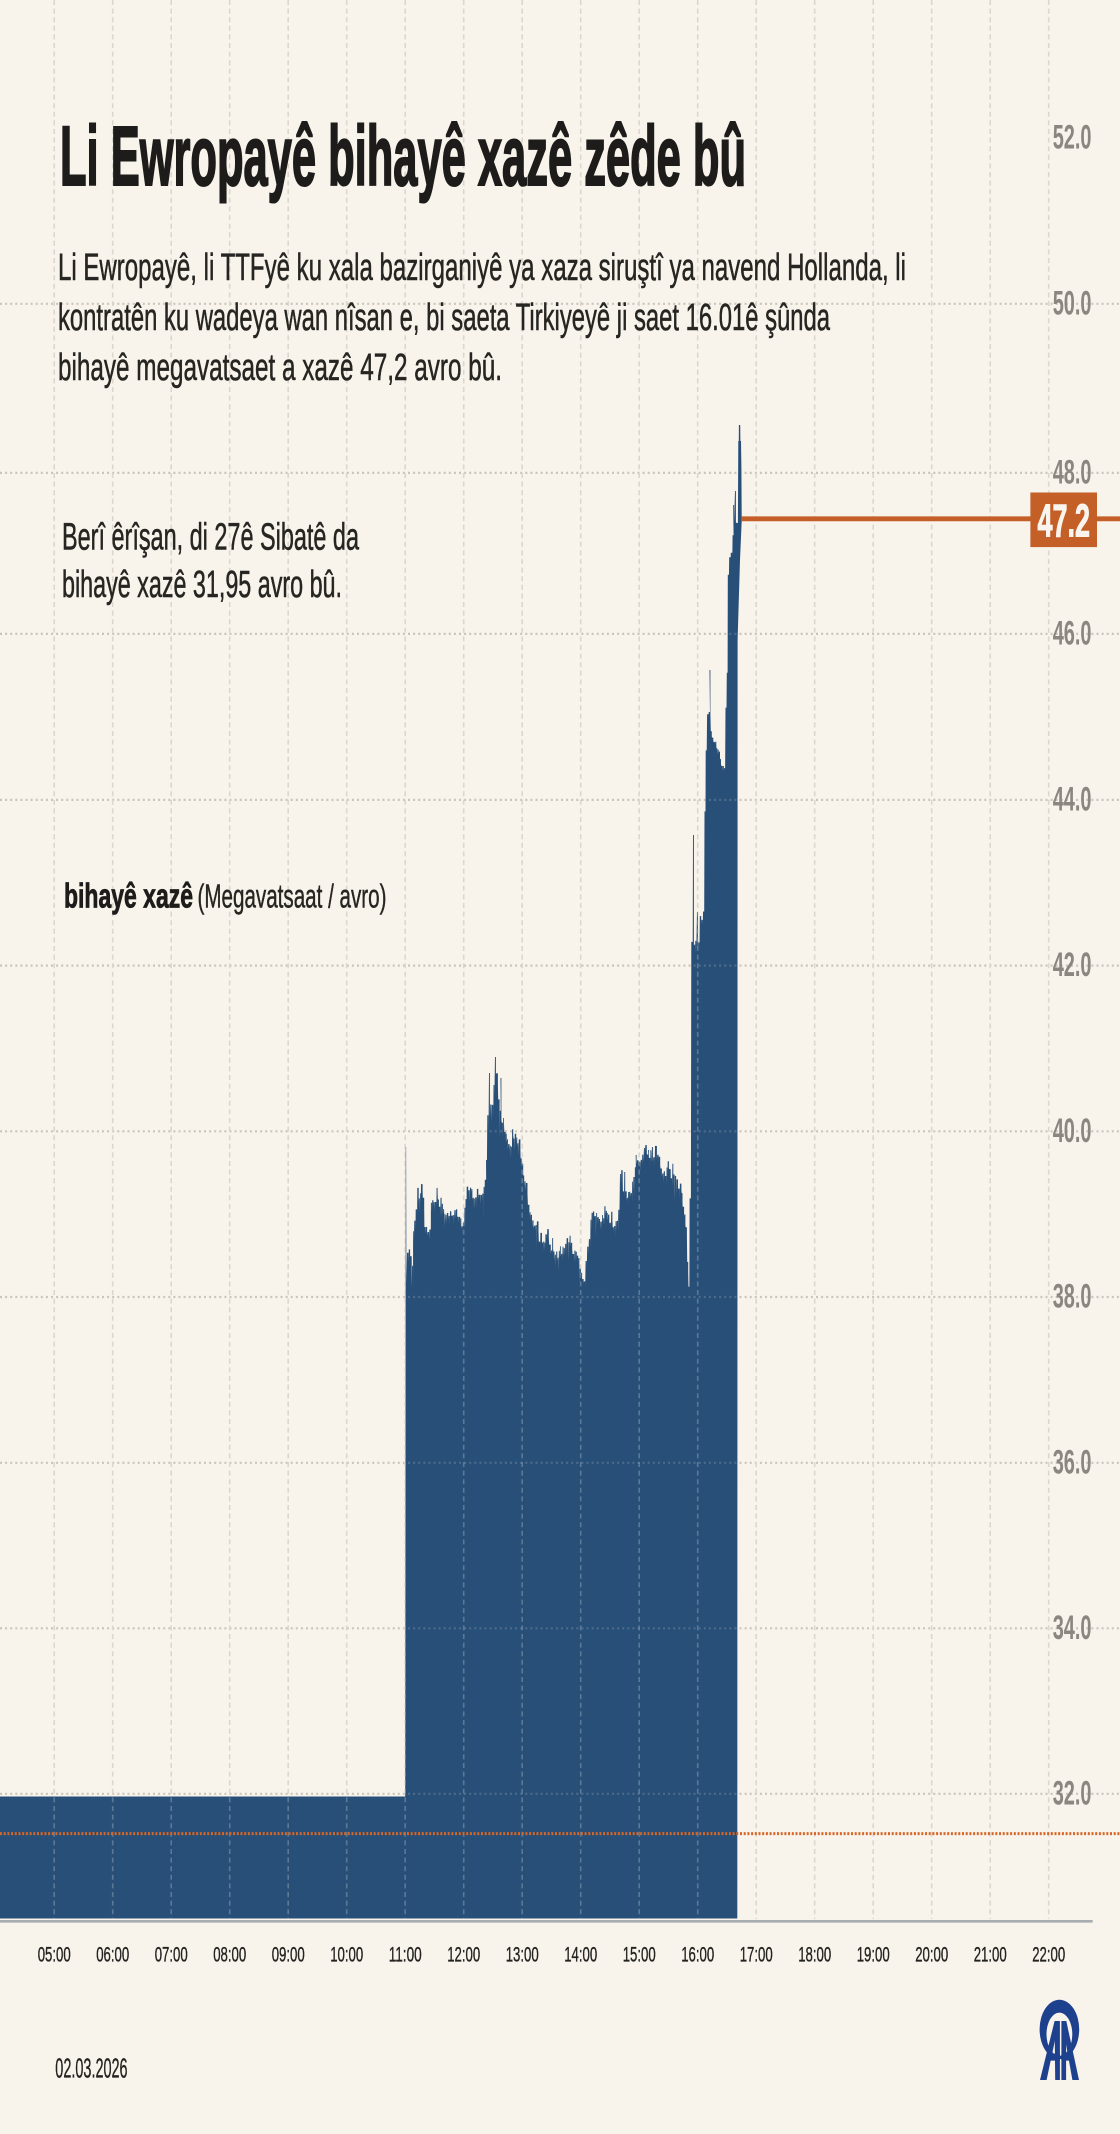 The height and width of the screenshot is (2134, 1120). I want to click on svg-text: 14:00, so click(580, 1955).